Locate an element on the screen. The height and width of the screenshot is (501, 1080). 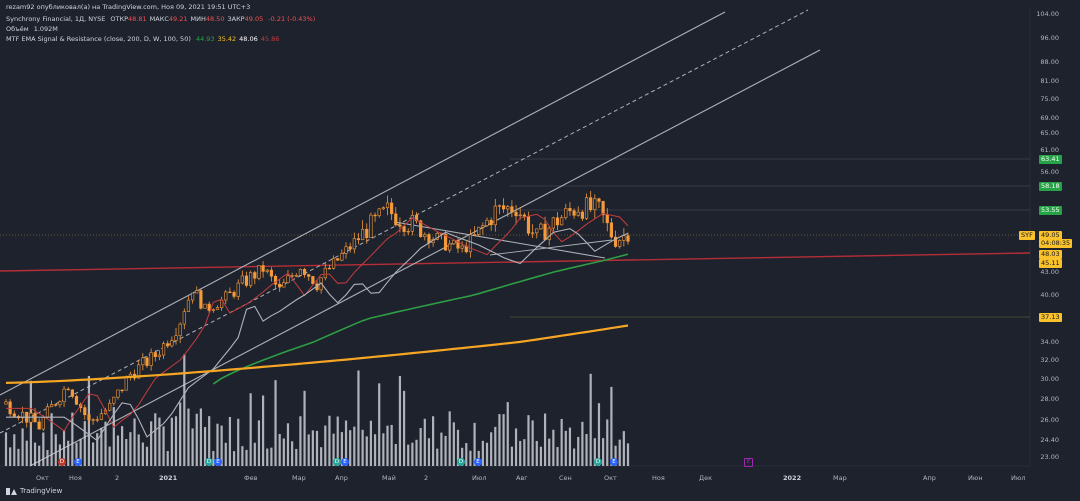
indicator-value: 44.93 is located at coordinates (205, 39).